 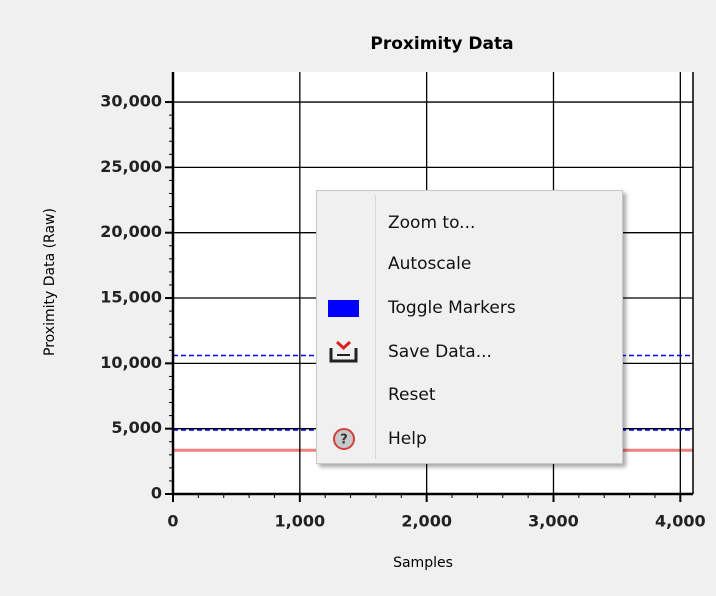 What do you see at coordinates (131, 166) in the screenshot?
I see `y-tick-label: 25,000` at bounding box center [131, 166].